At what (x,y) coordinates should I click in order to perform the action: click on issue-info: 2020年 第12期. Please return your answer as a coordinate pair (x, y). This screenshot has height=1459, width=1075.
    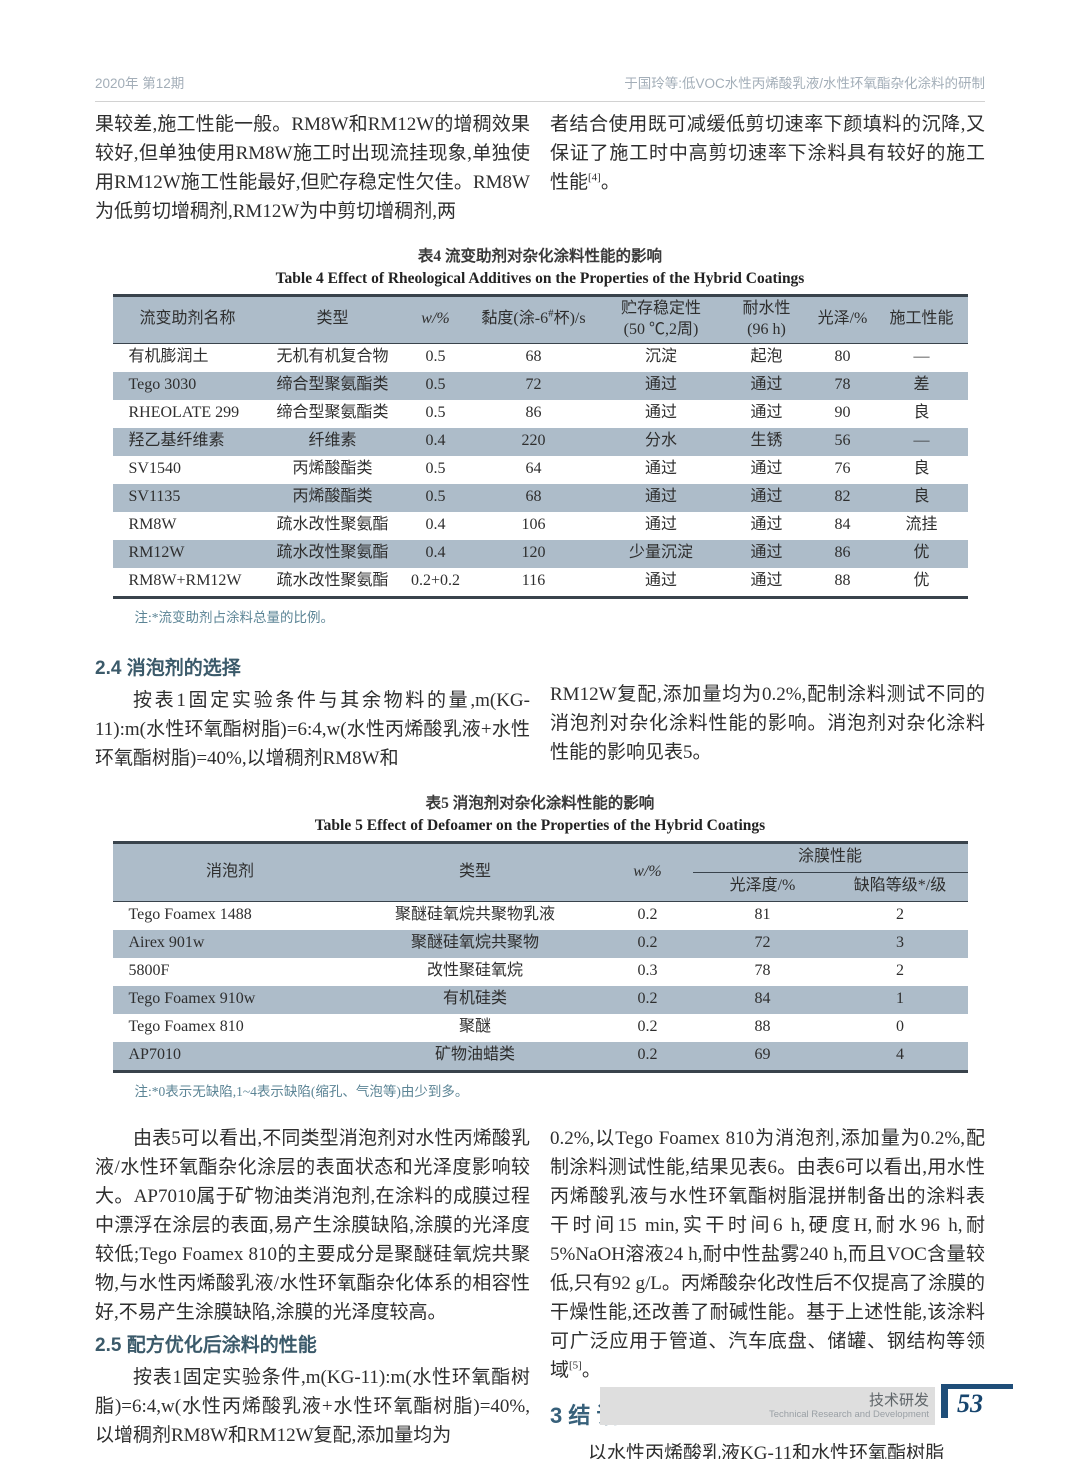
    Looking at the image, I should click on (140, 83).